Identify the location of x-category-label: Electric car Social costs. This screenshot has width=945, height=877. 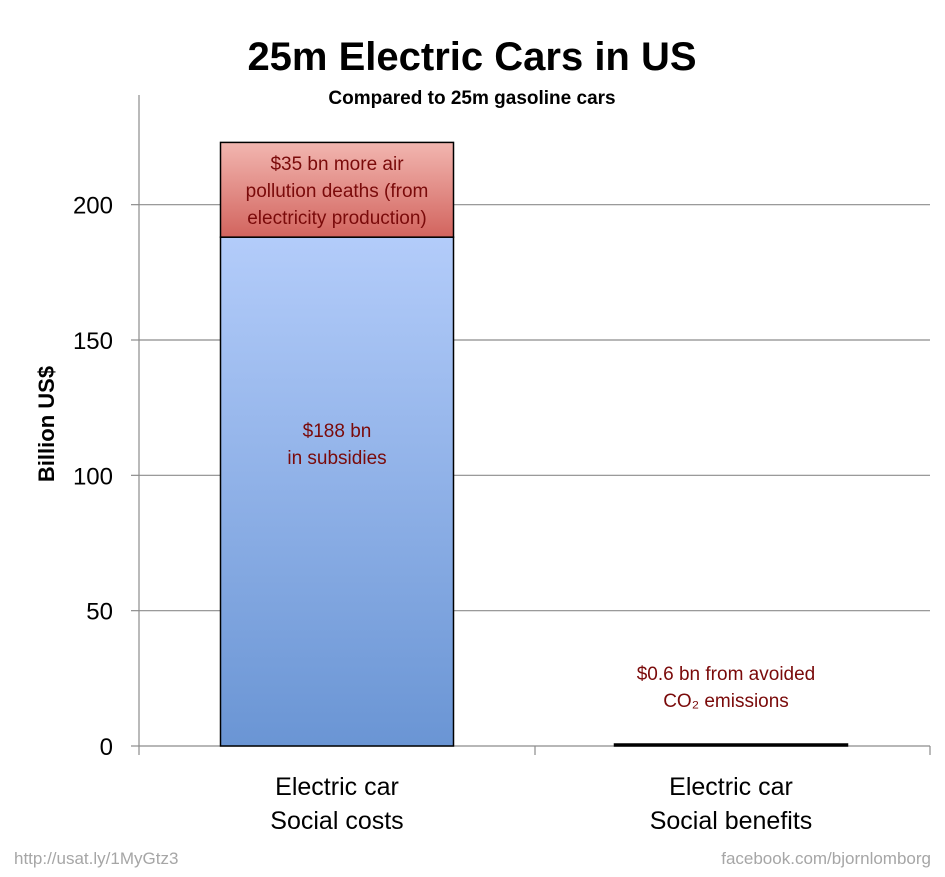
(336, 804).